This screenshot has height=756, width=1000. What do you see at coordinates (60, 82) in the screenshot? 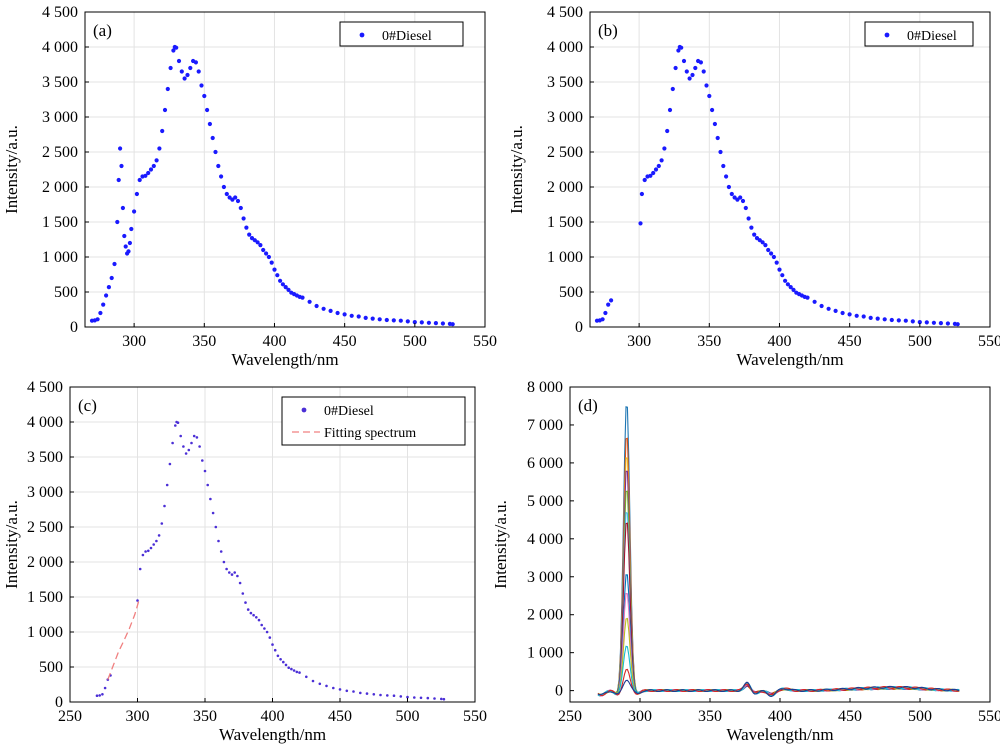
I see `y-tick-label: 3 500` at bounding box center [60, 82].